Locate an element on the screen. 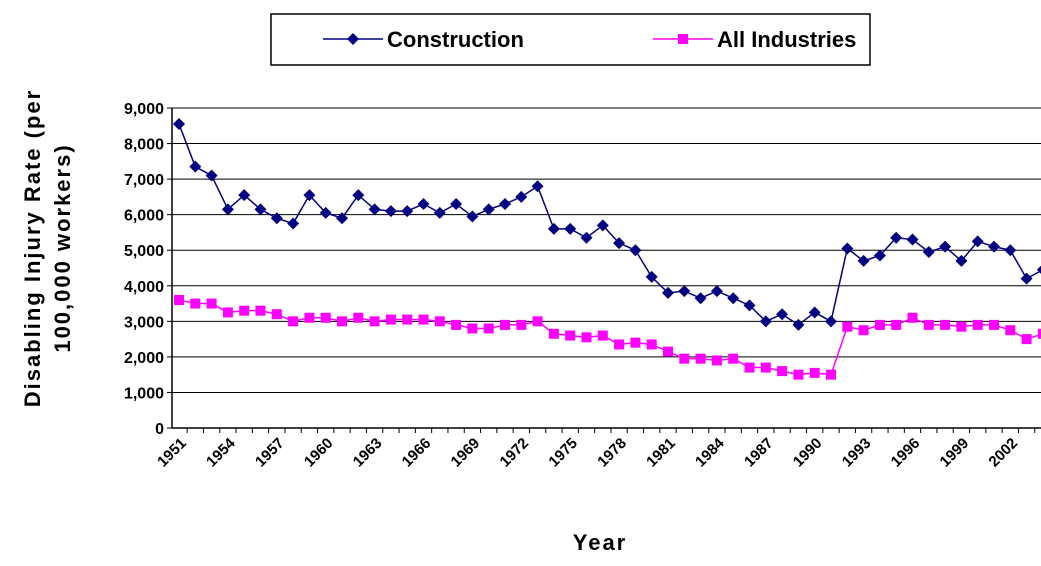 Image resolution: width=1041 pixels, height=566 pixels. x-tick-label: 1987 is located at coordinates (759, 453).